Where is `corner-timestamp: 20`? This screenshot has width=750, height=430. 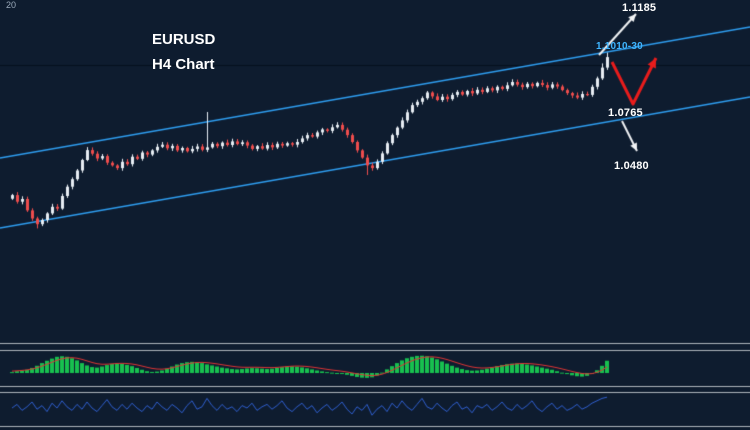
corner-timestamp: 20 is located at coordinates (11, 5).